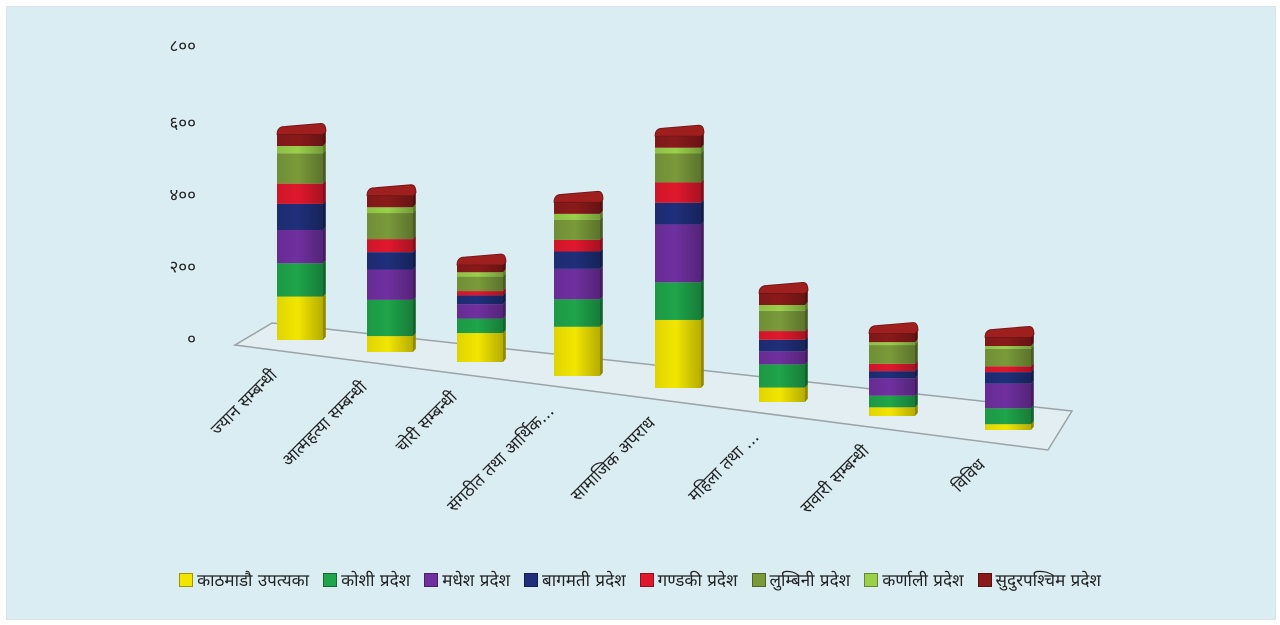 The width and height of the screenshot is (1280, 625). Describe the element at coordinates (697, 581) in the screenshot. I see `legend-label: गण्डकी प्रदेश` at that location.